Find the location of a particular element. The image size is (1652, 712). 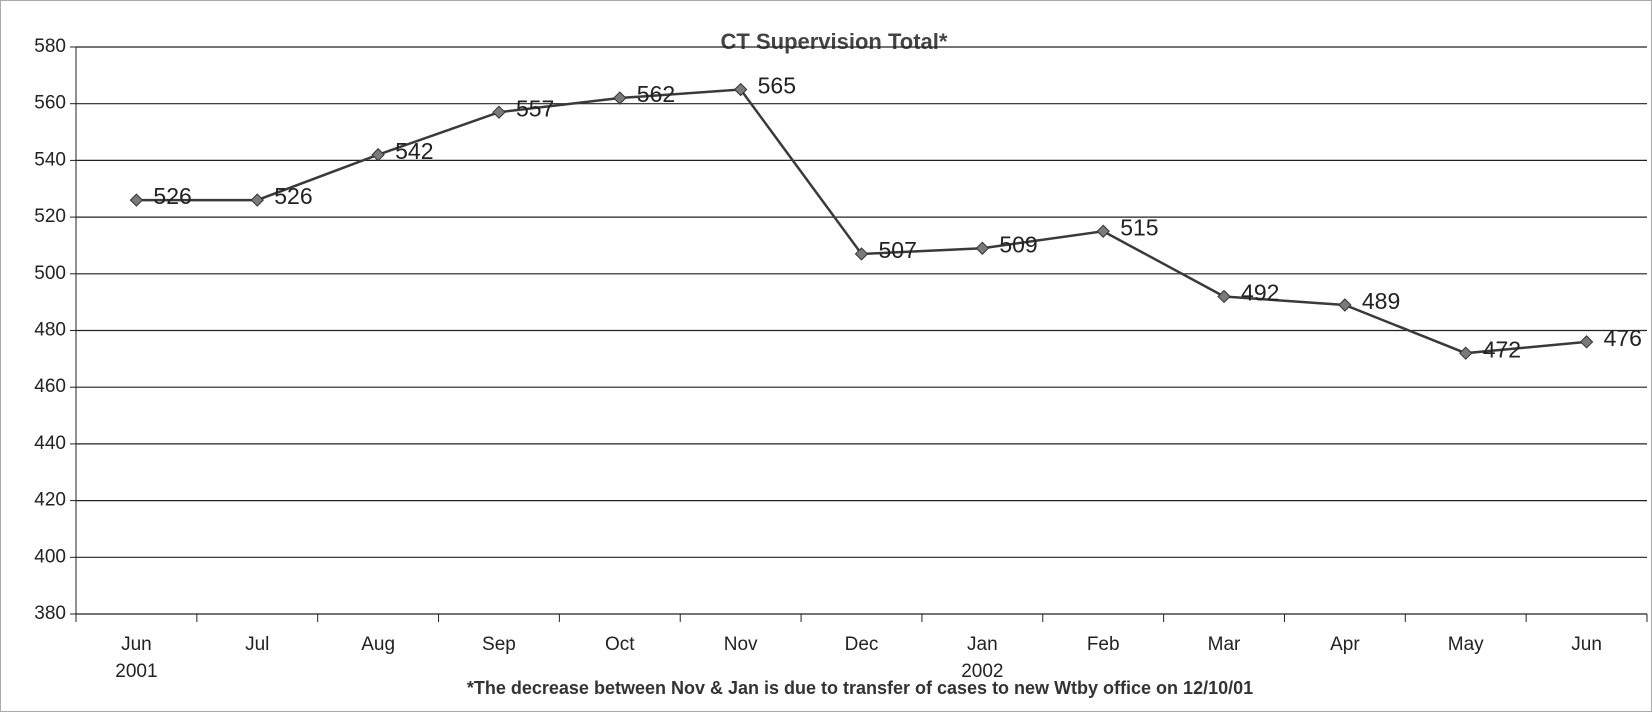

x-tick-label: Oct is located at coordinates (620, 644).